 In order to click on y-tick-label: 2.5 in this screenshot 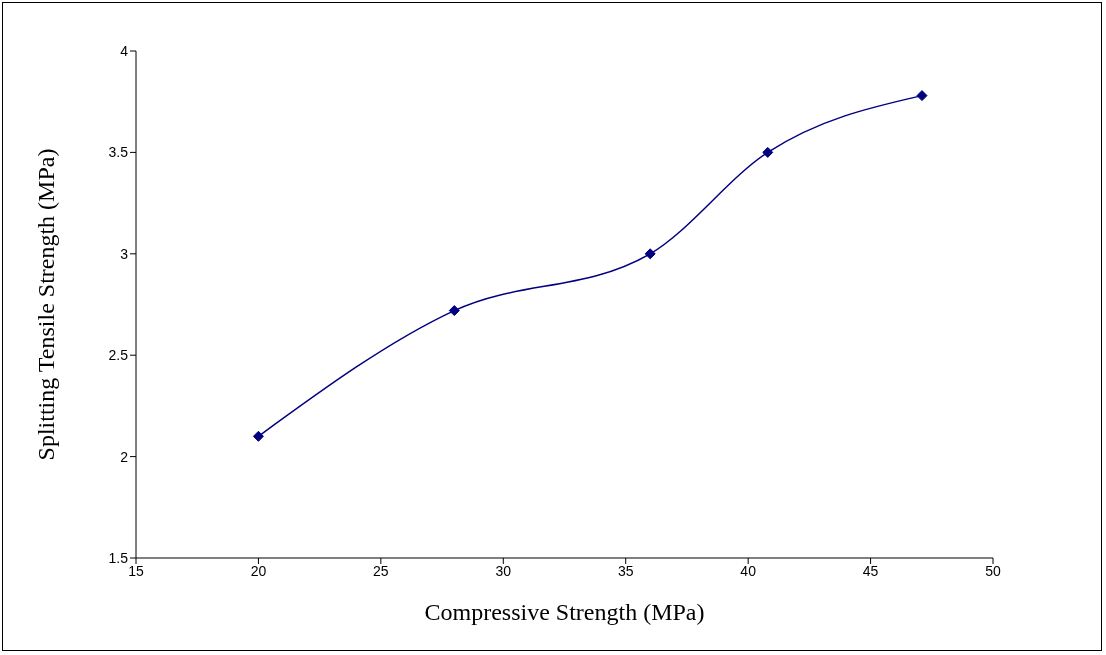, I will do `click(118, 355)`.